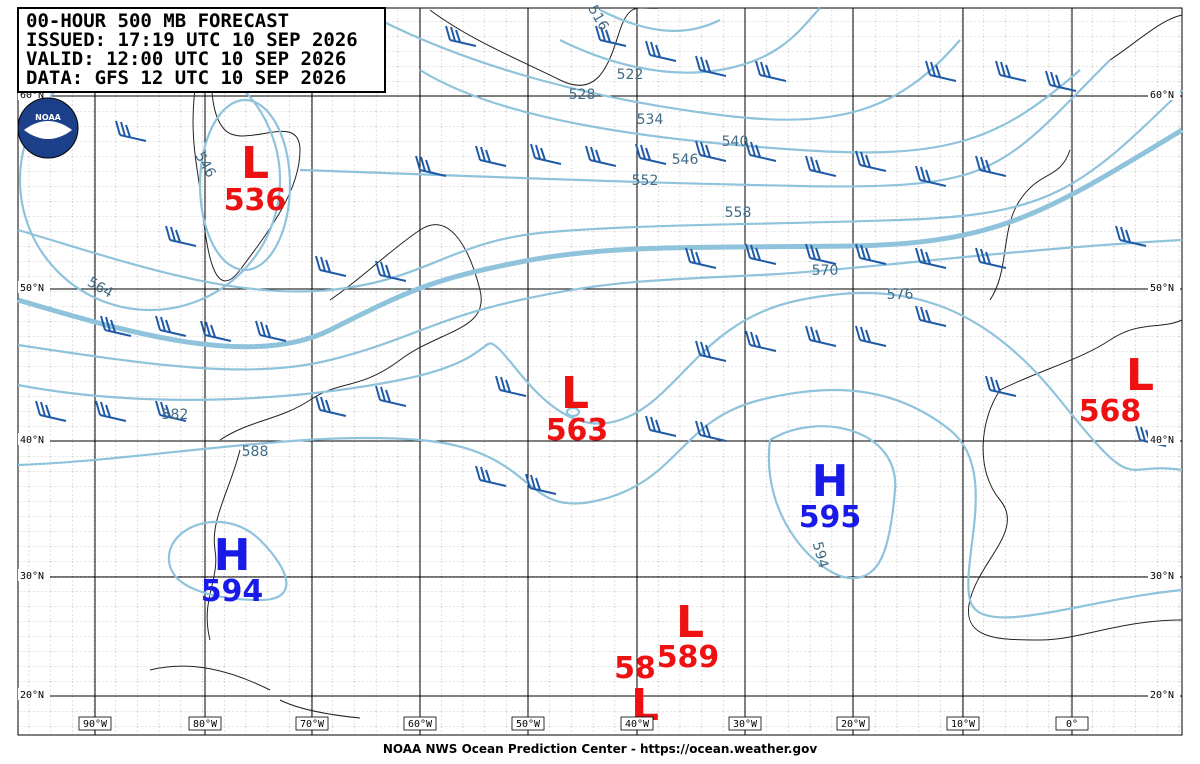 This screenshot has height=764, width=1200. Describe the element at coordinates (825, 271) in the screenshot. I see `contour-label: 570` at that location.